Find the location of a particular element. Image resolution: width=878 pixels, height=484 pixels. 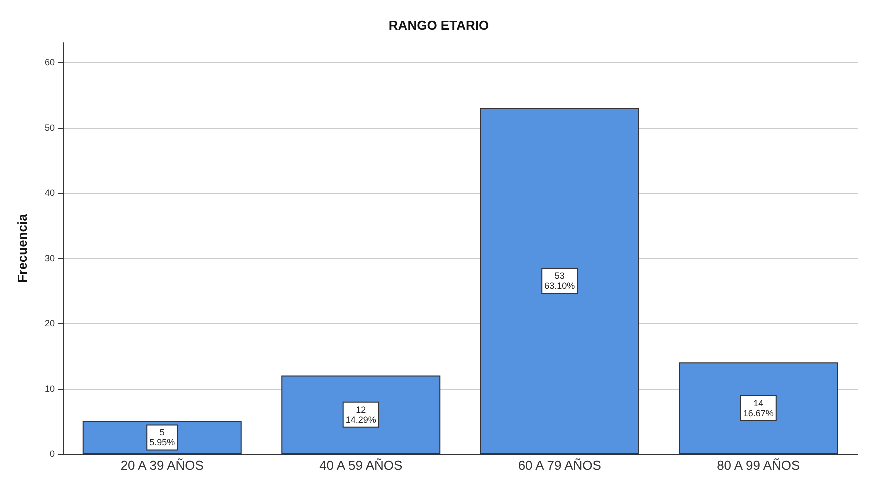

y-tick-label: 50 is located at coordinates (49, 127).